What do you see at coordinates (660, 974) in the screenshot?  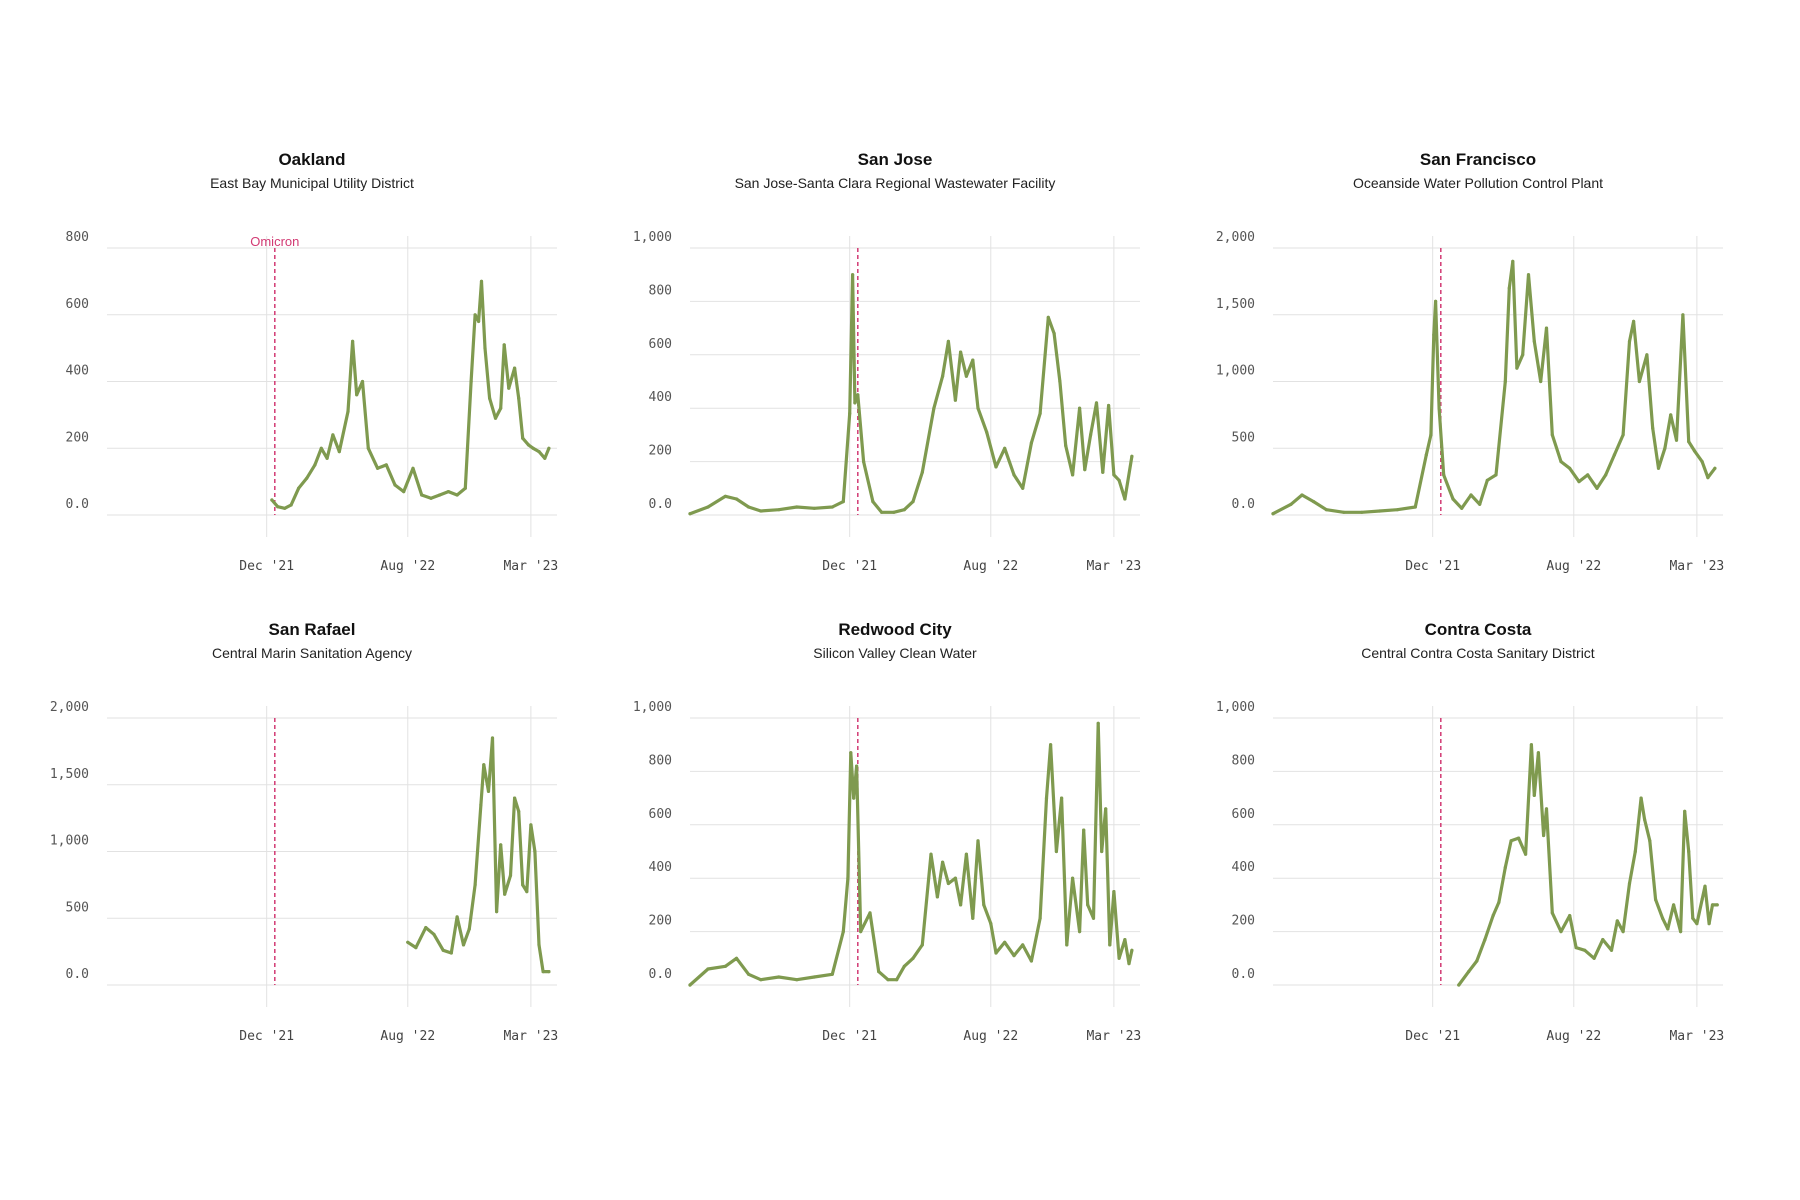 I see `y-tick-label: 0.0` at bounding box center [660, 974].